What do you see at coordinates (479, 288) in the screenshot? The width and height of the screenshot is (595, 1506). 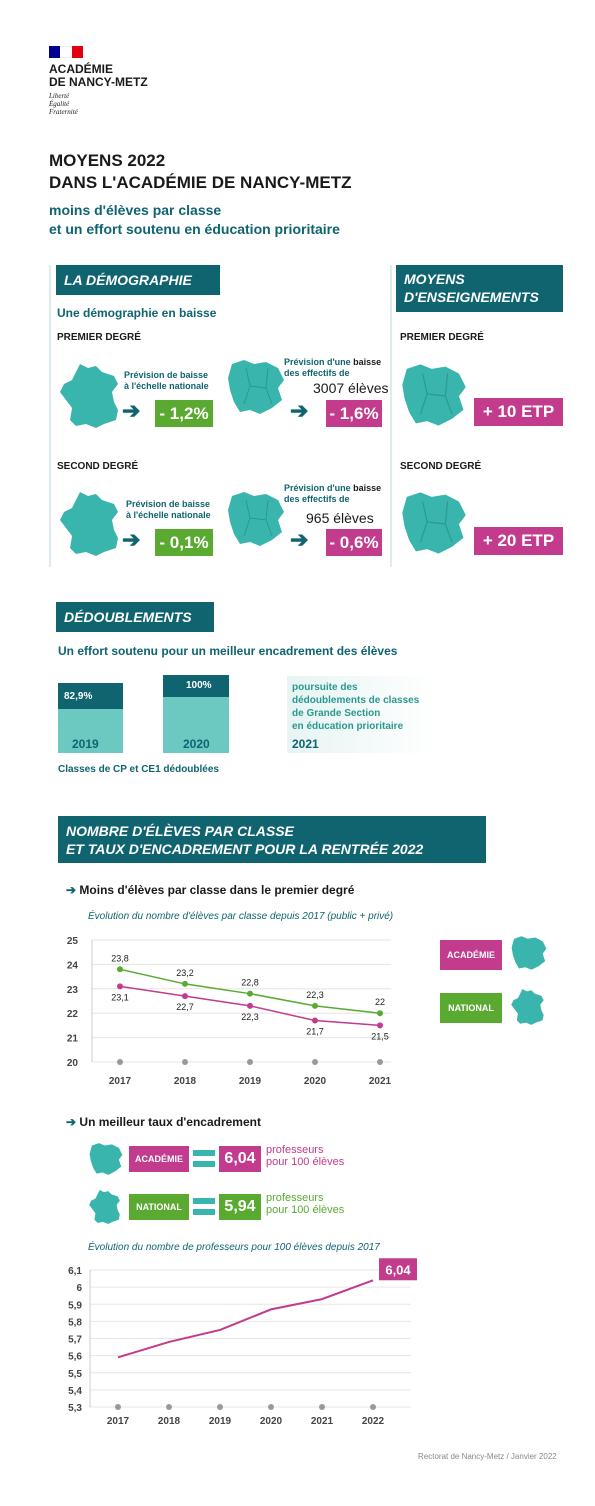 I see `moyens-heading: MOYENS D'ENSEIGNEMENTS` at bounding box center [479, 288].